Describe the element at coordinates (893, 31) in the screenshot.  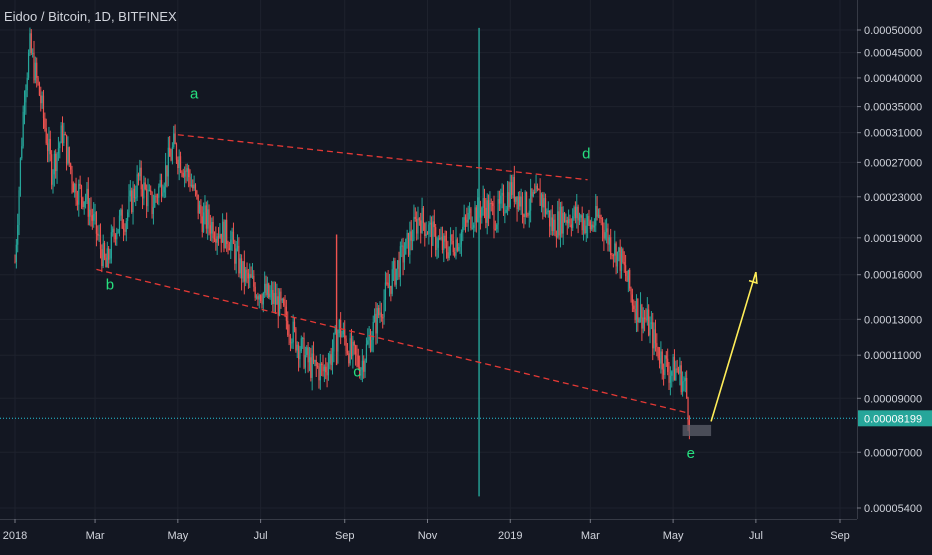
I see `price-tick-label: 0.00050000` at that location.